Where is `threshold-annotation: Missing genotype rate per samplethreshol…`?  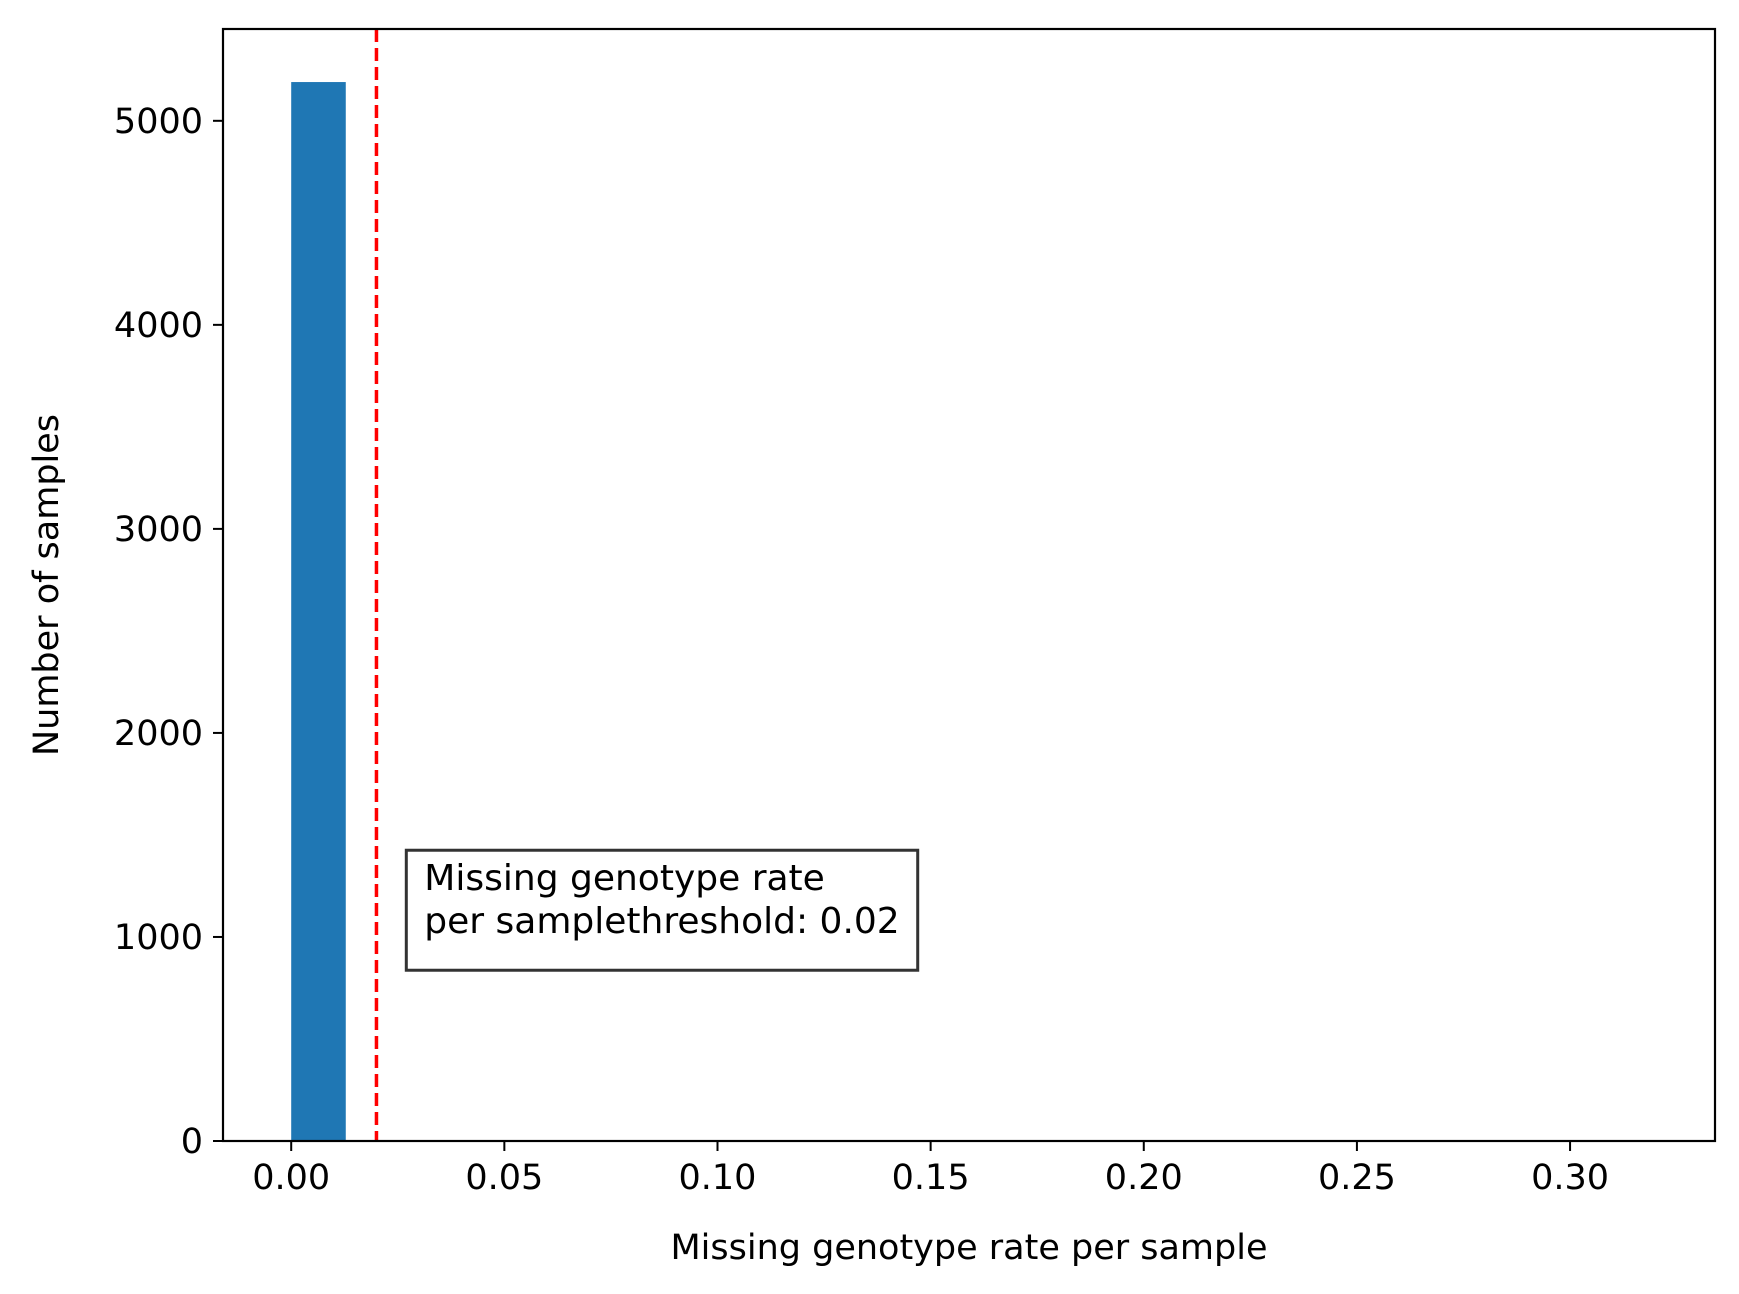 threshold-annotation: Missing genotype rate per samplethreshol… is located at coordinates (662, 910).